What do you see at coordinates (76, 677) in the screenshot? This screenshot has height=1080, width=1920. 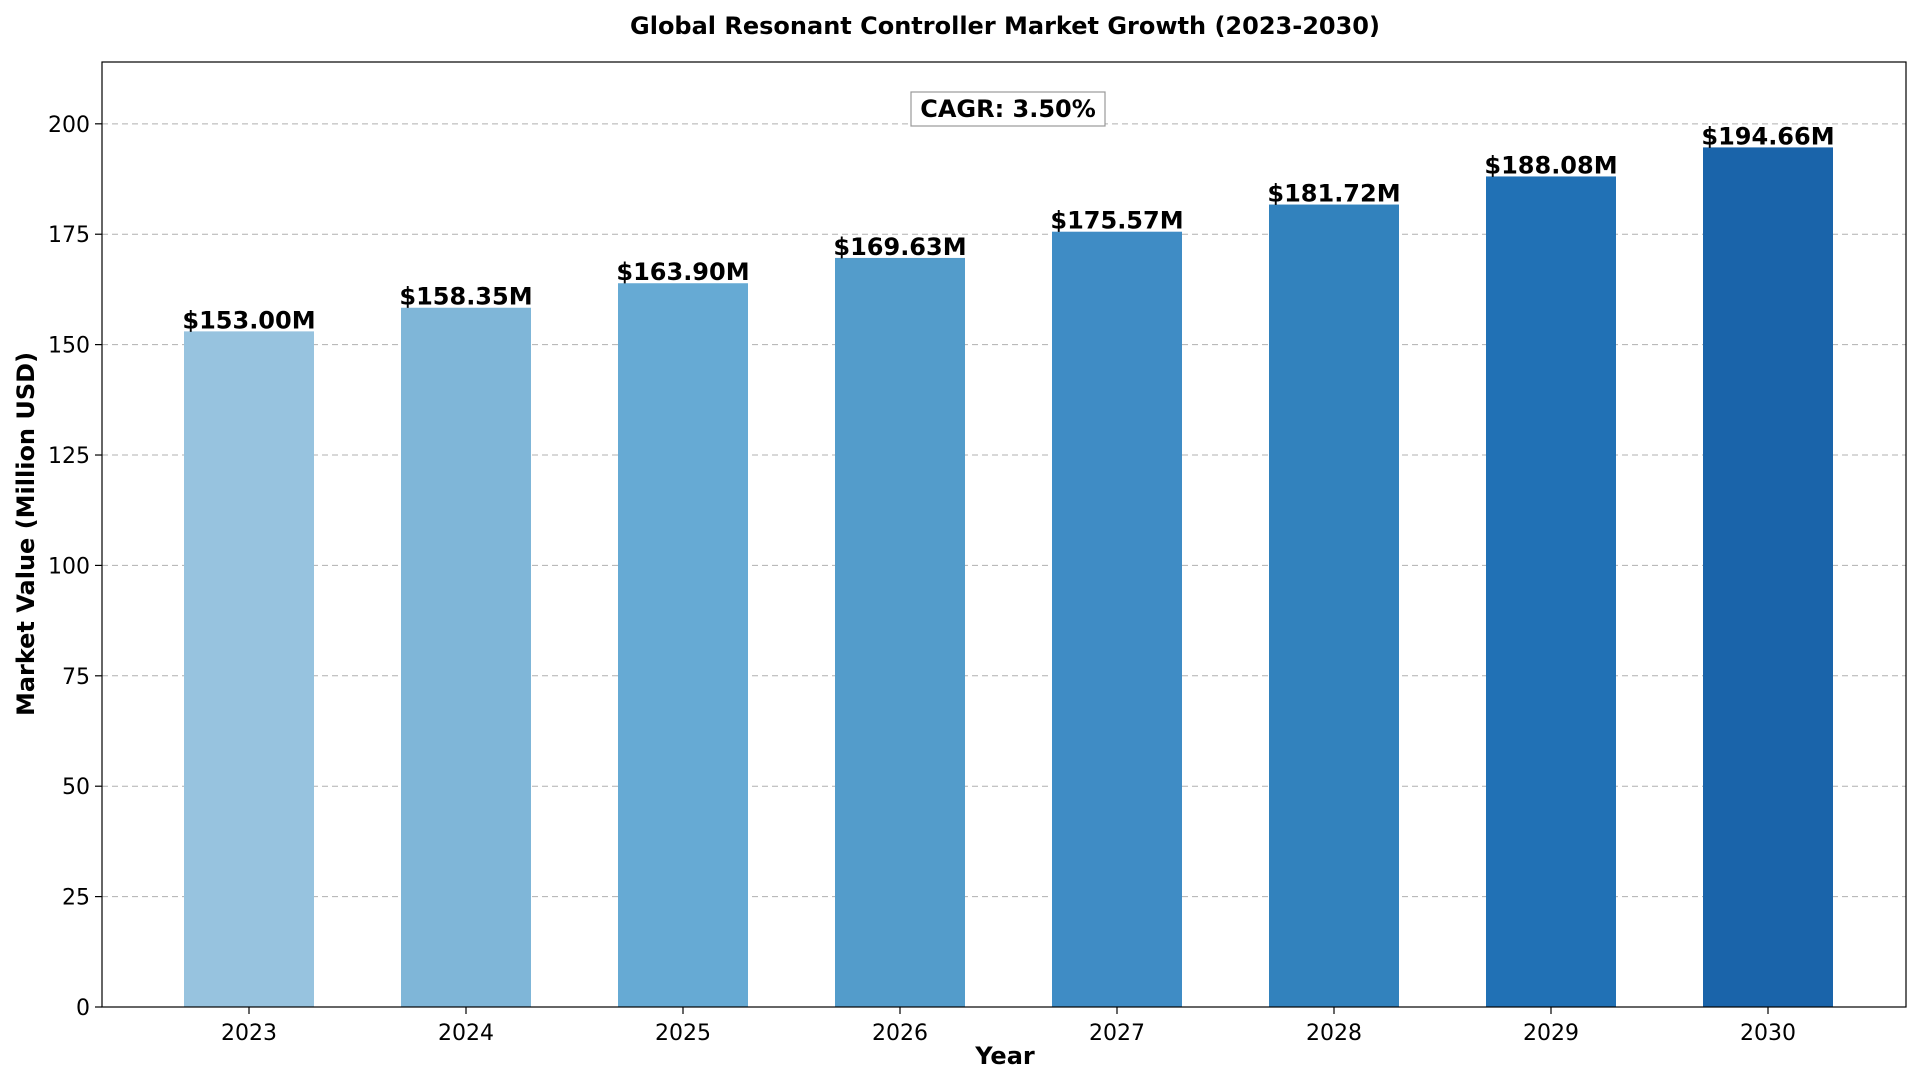 I see `y-tick-label: 75` at bounding box center [76, 677].